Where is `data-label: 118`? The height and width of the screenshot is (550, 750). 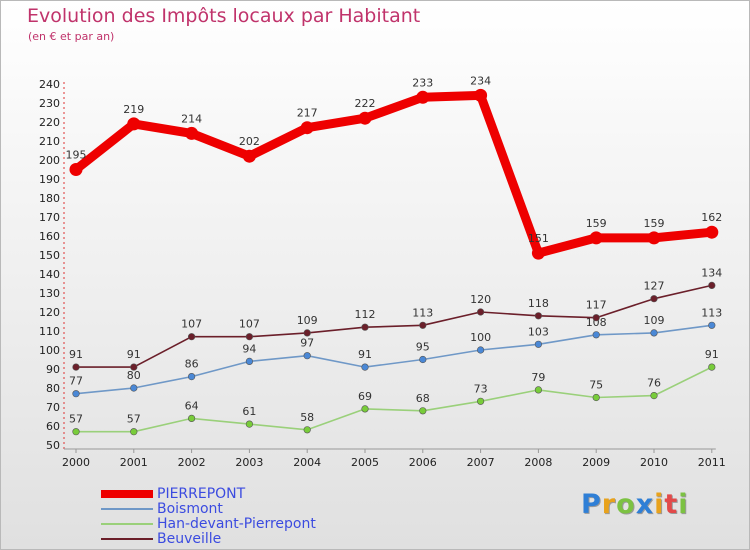
data-label: 118 is located at coordinates (538, 303).